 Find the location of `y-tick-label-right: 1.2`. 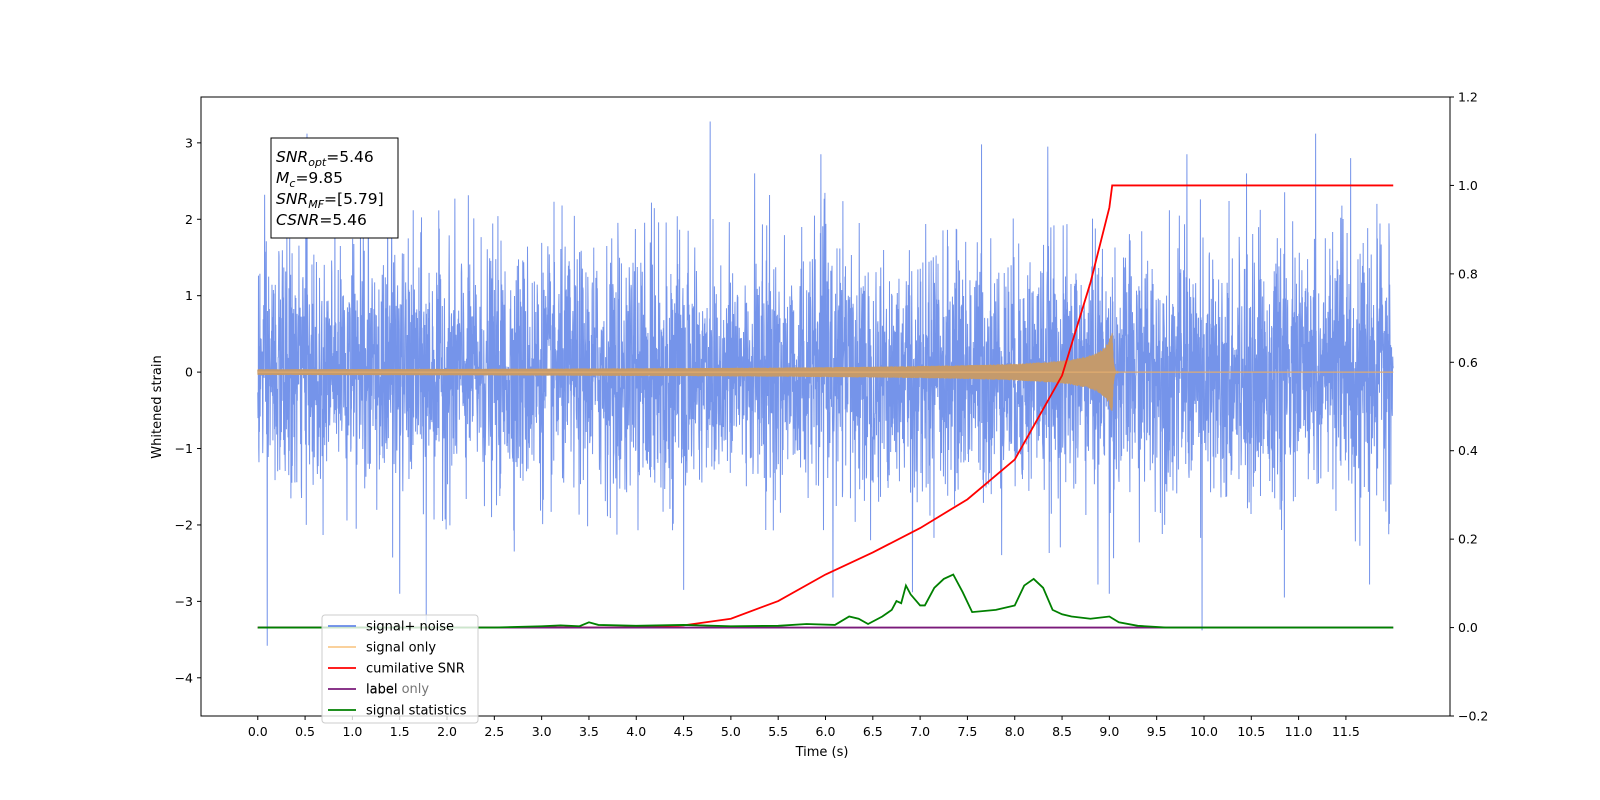

y-tick-label-right: 1.2 is located at coordinates (1468, 97).